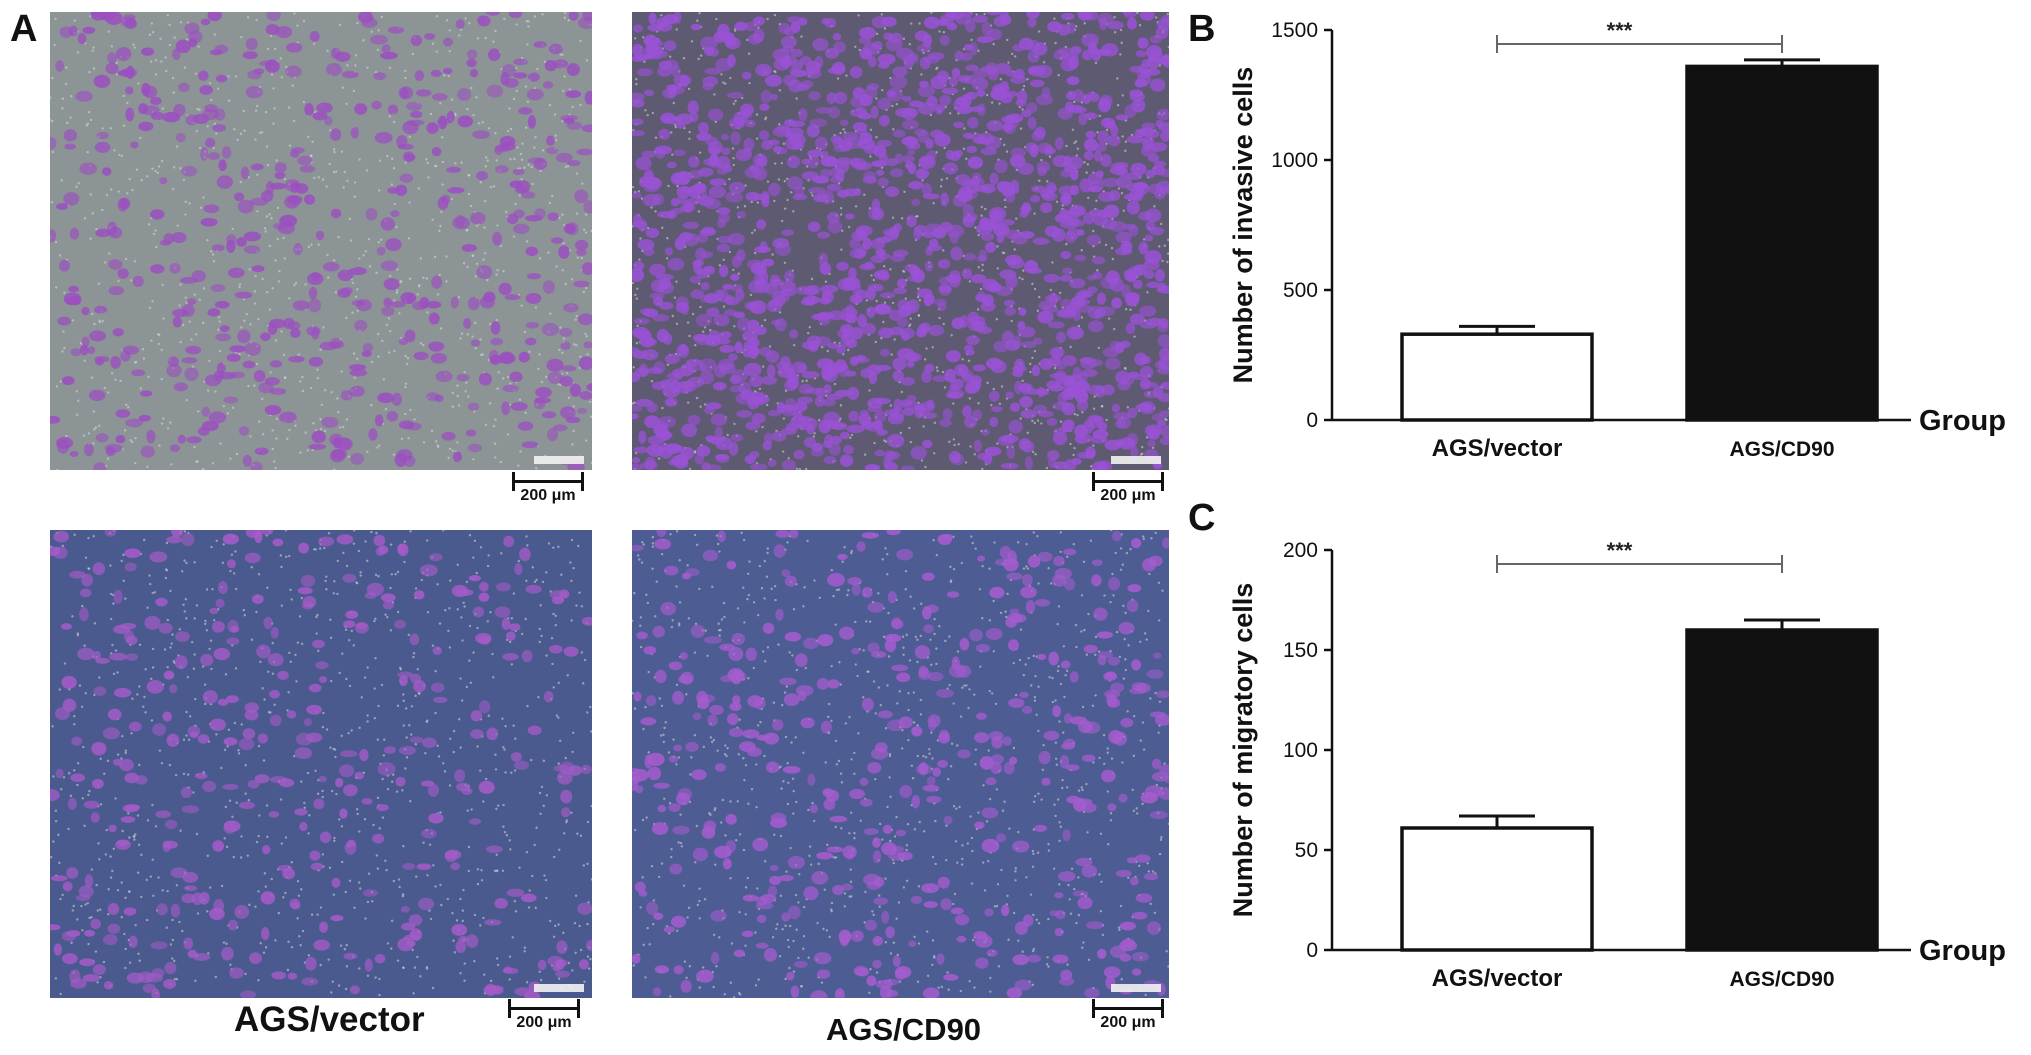  Describe the element at coordinates (1294, 160) in the screenshot. I see `y-tick-label: 1000` at that location.